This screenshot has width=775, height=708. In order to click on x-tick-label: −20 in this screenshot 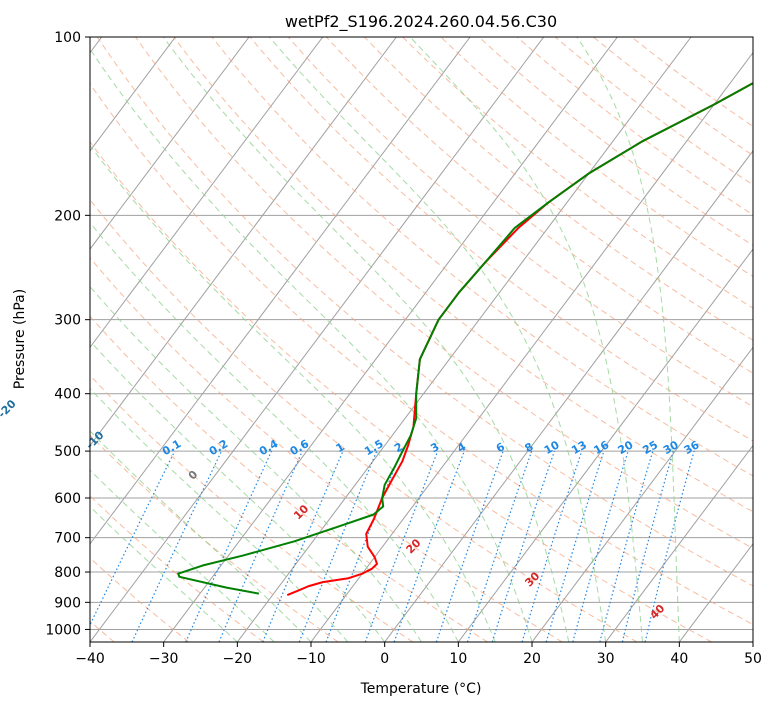, I will do `click(238, 659)`.